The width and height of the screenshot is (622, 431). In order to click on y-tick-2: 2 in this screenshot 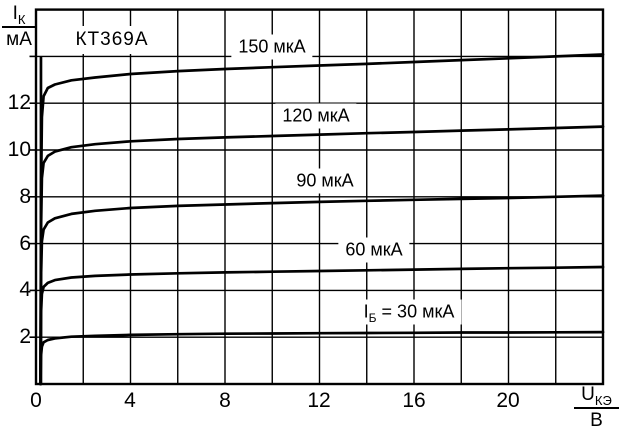, I will do `click(25, 336)`.